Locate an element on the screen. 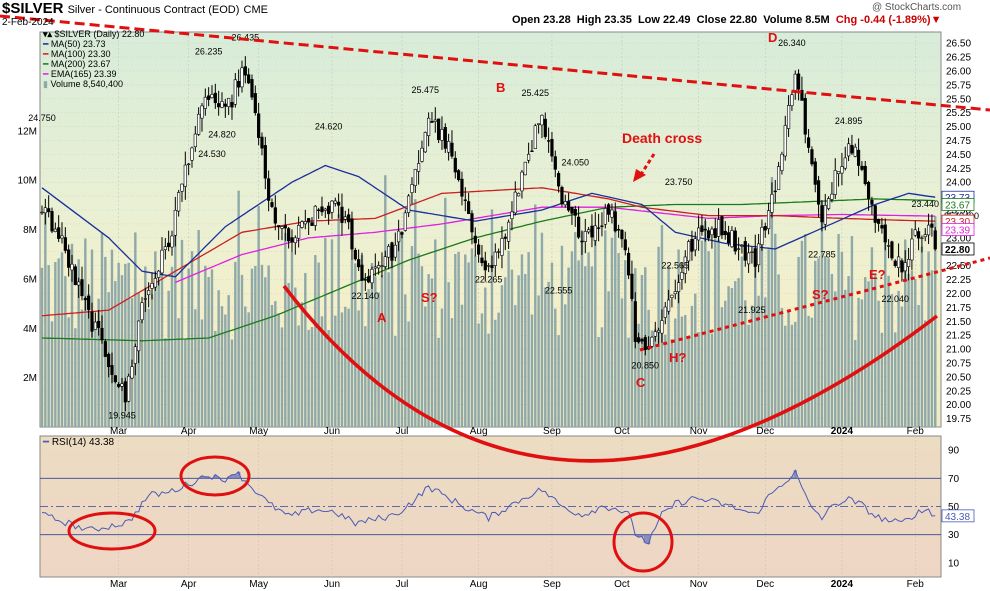 The height and width of the screenshot is (591, 990). chart-date: 2-Feb-2024 is located at coordinates (28, 22).